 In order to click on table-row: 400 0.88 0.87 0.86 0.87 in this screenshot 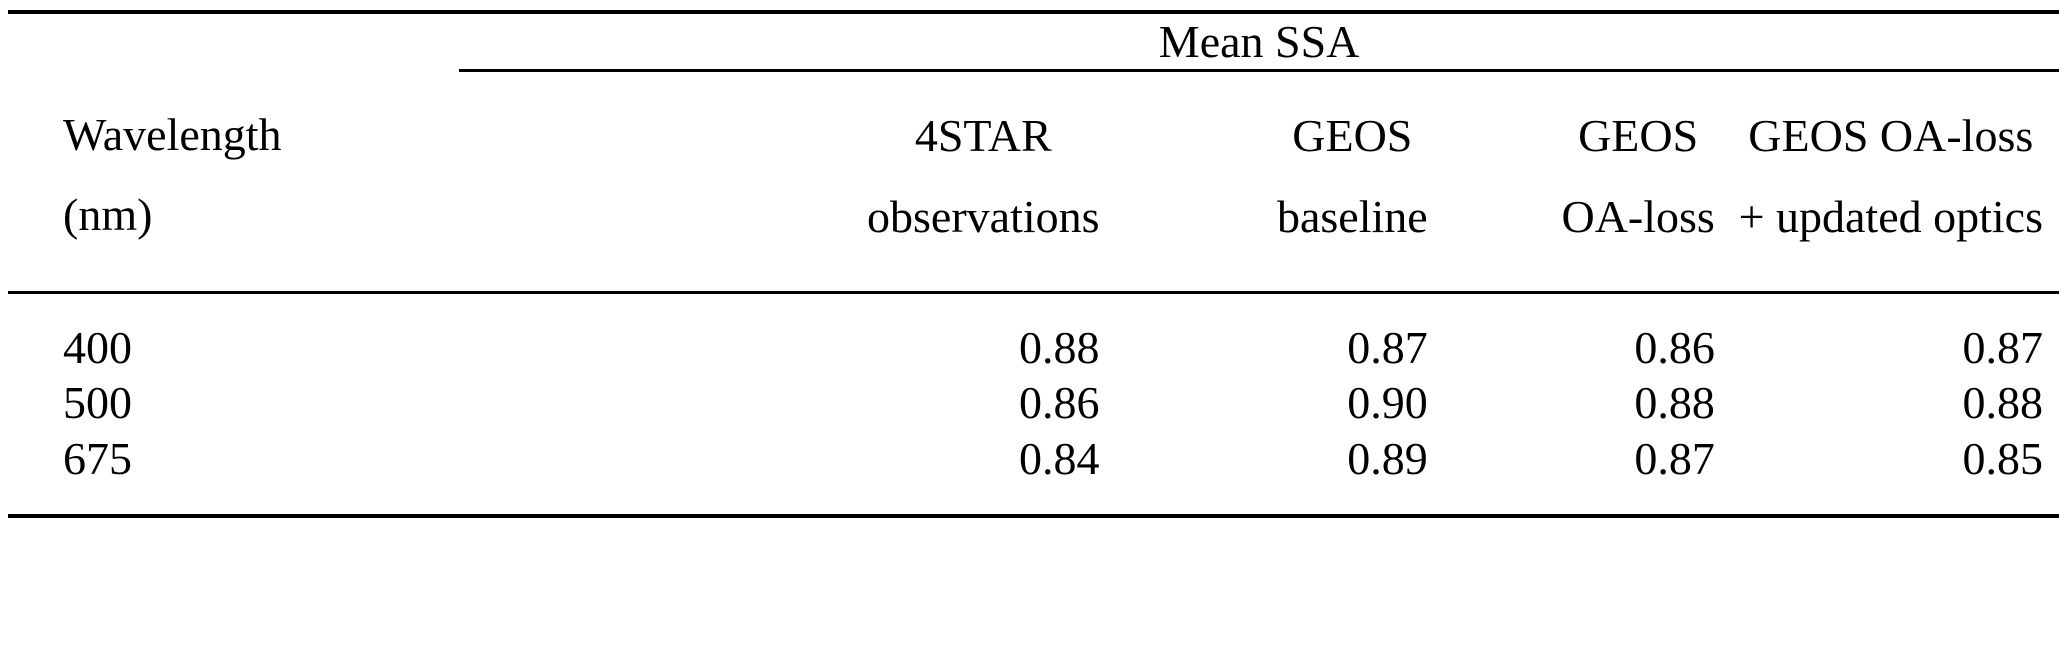, I will do `click(1033, 334)`.